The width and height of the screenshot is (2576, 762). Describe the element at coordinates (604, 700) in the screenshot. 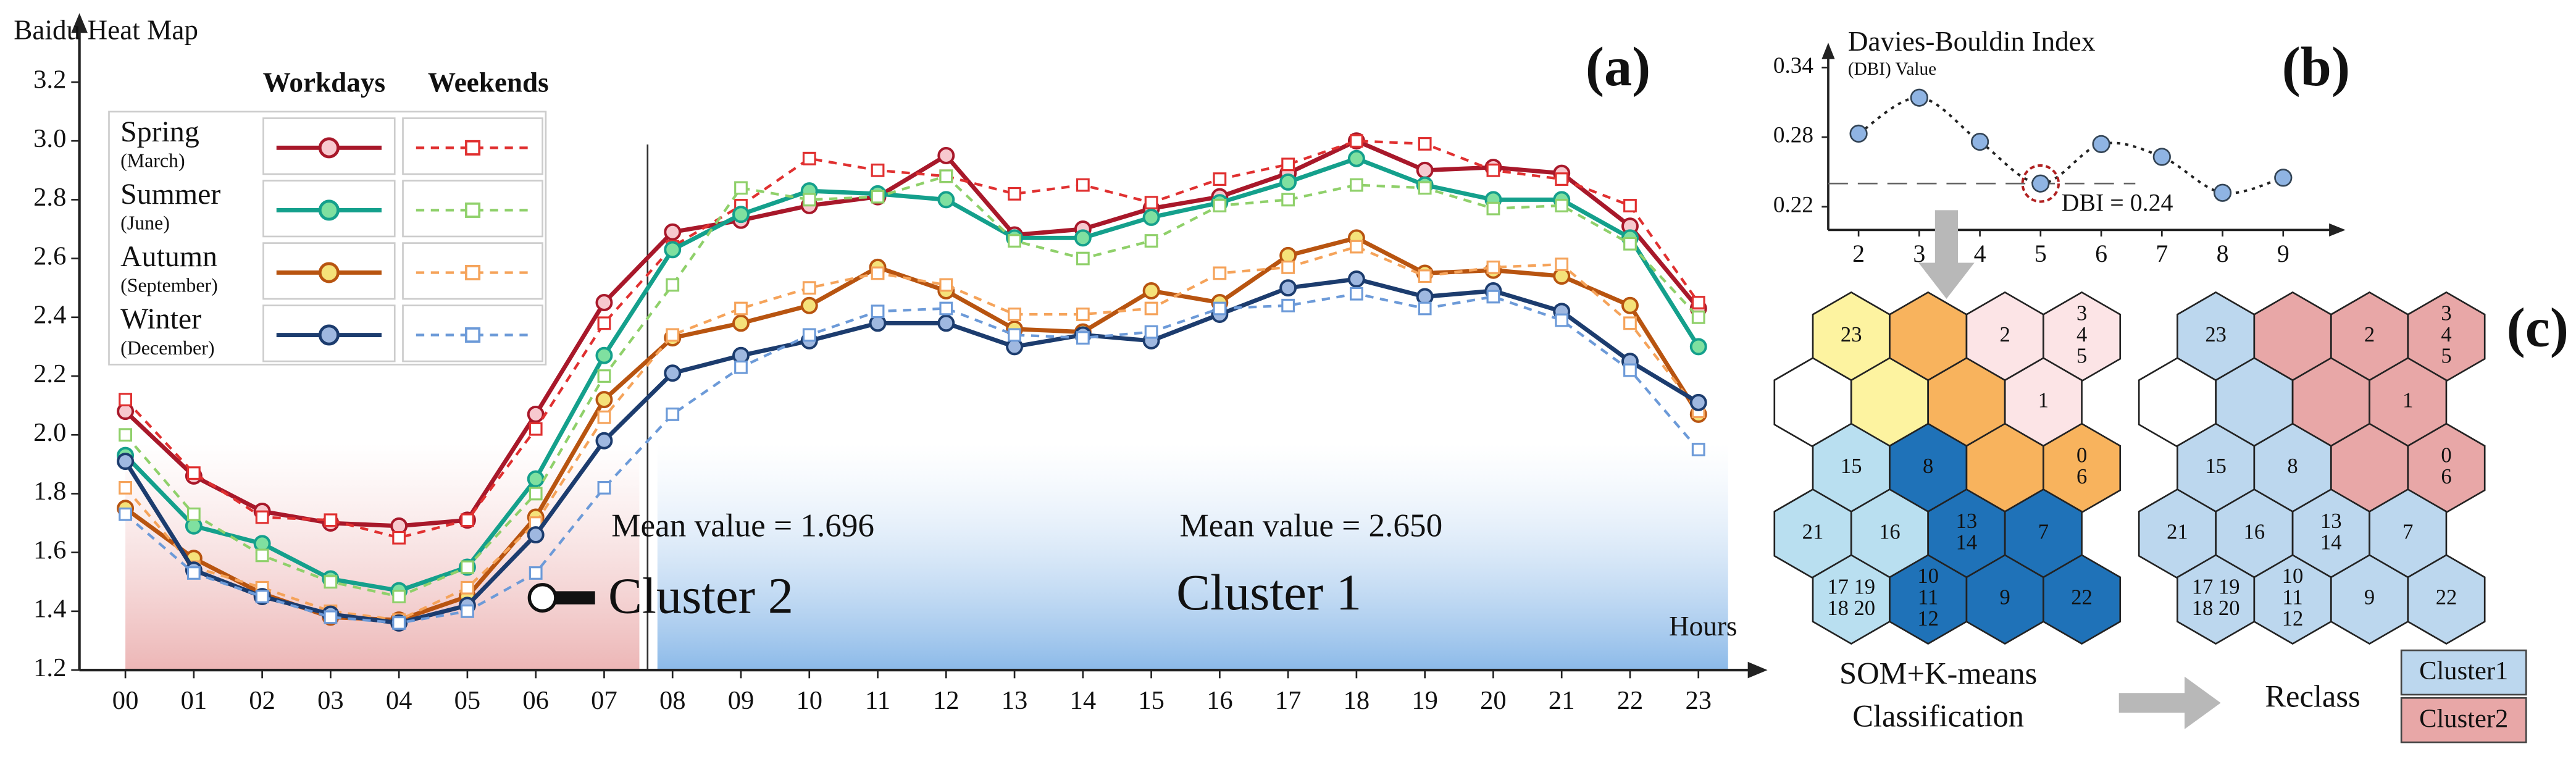

I see `x-tick-label: 07` at that location.